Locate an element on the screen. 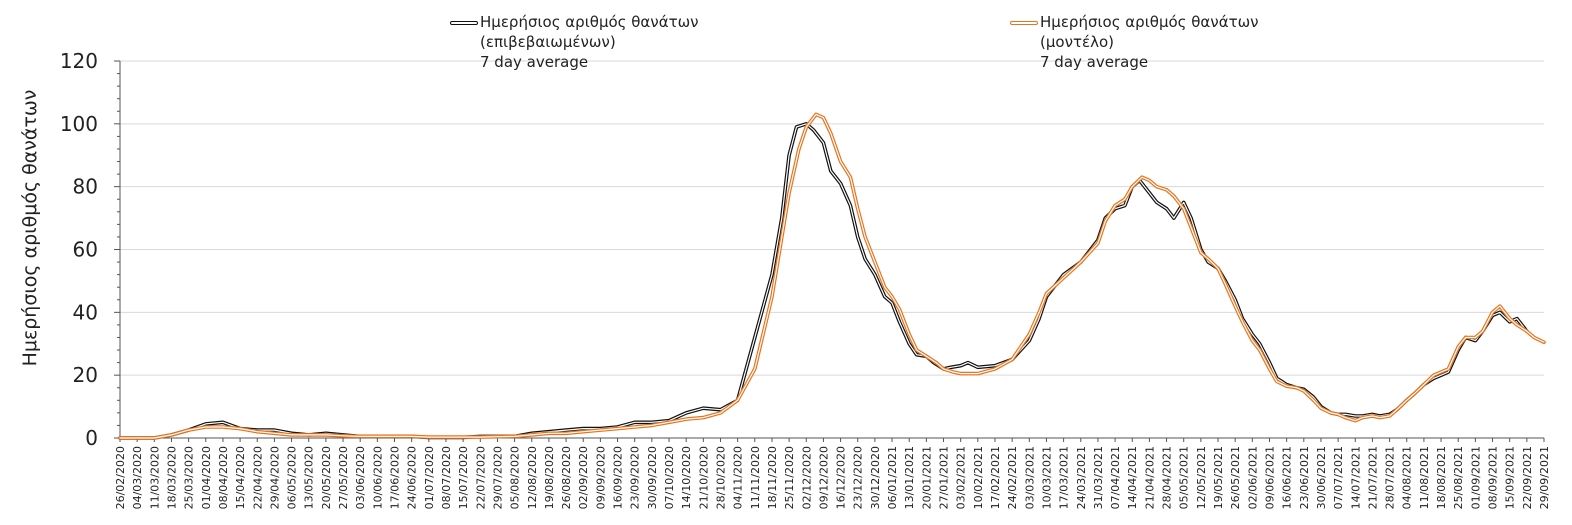  x-tick-label: 06/05/2020 is located at coordinates (292, 477).